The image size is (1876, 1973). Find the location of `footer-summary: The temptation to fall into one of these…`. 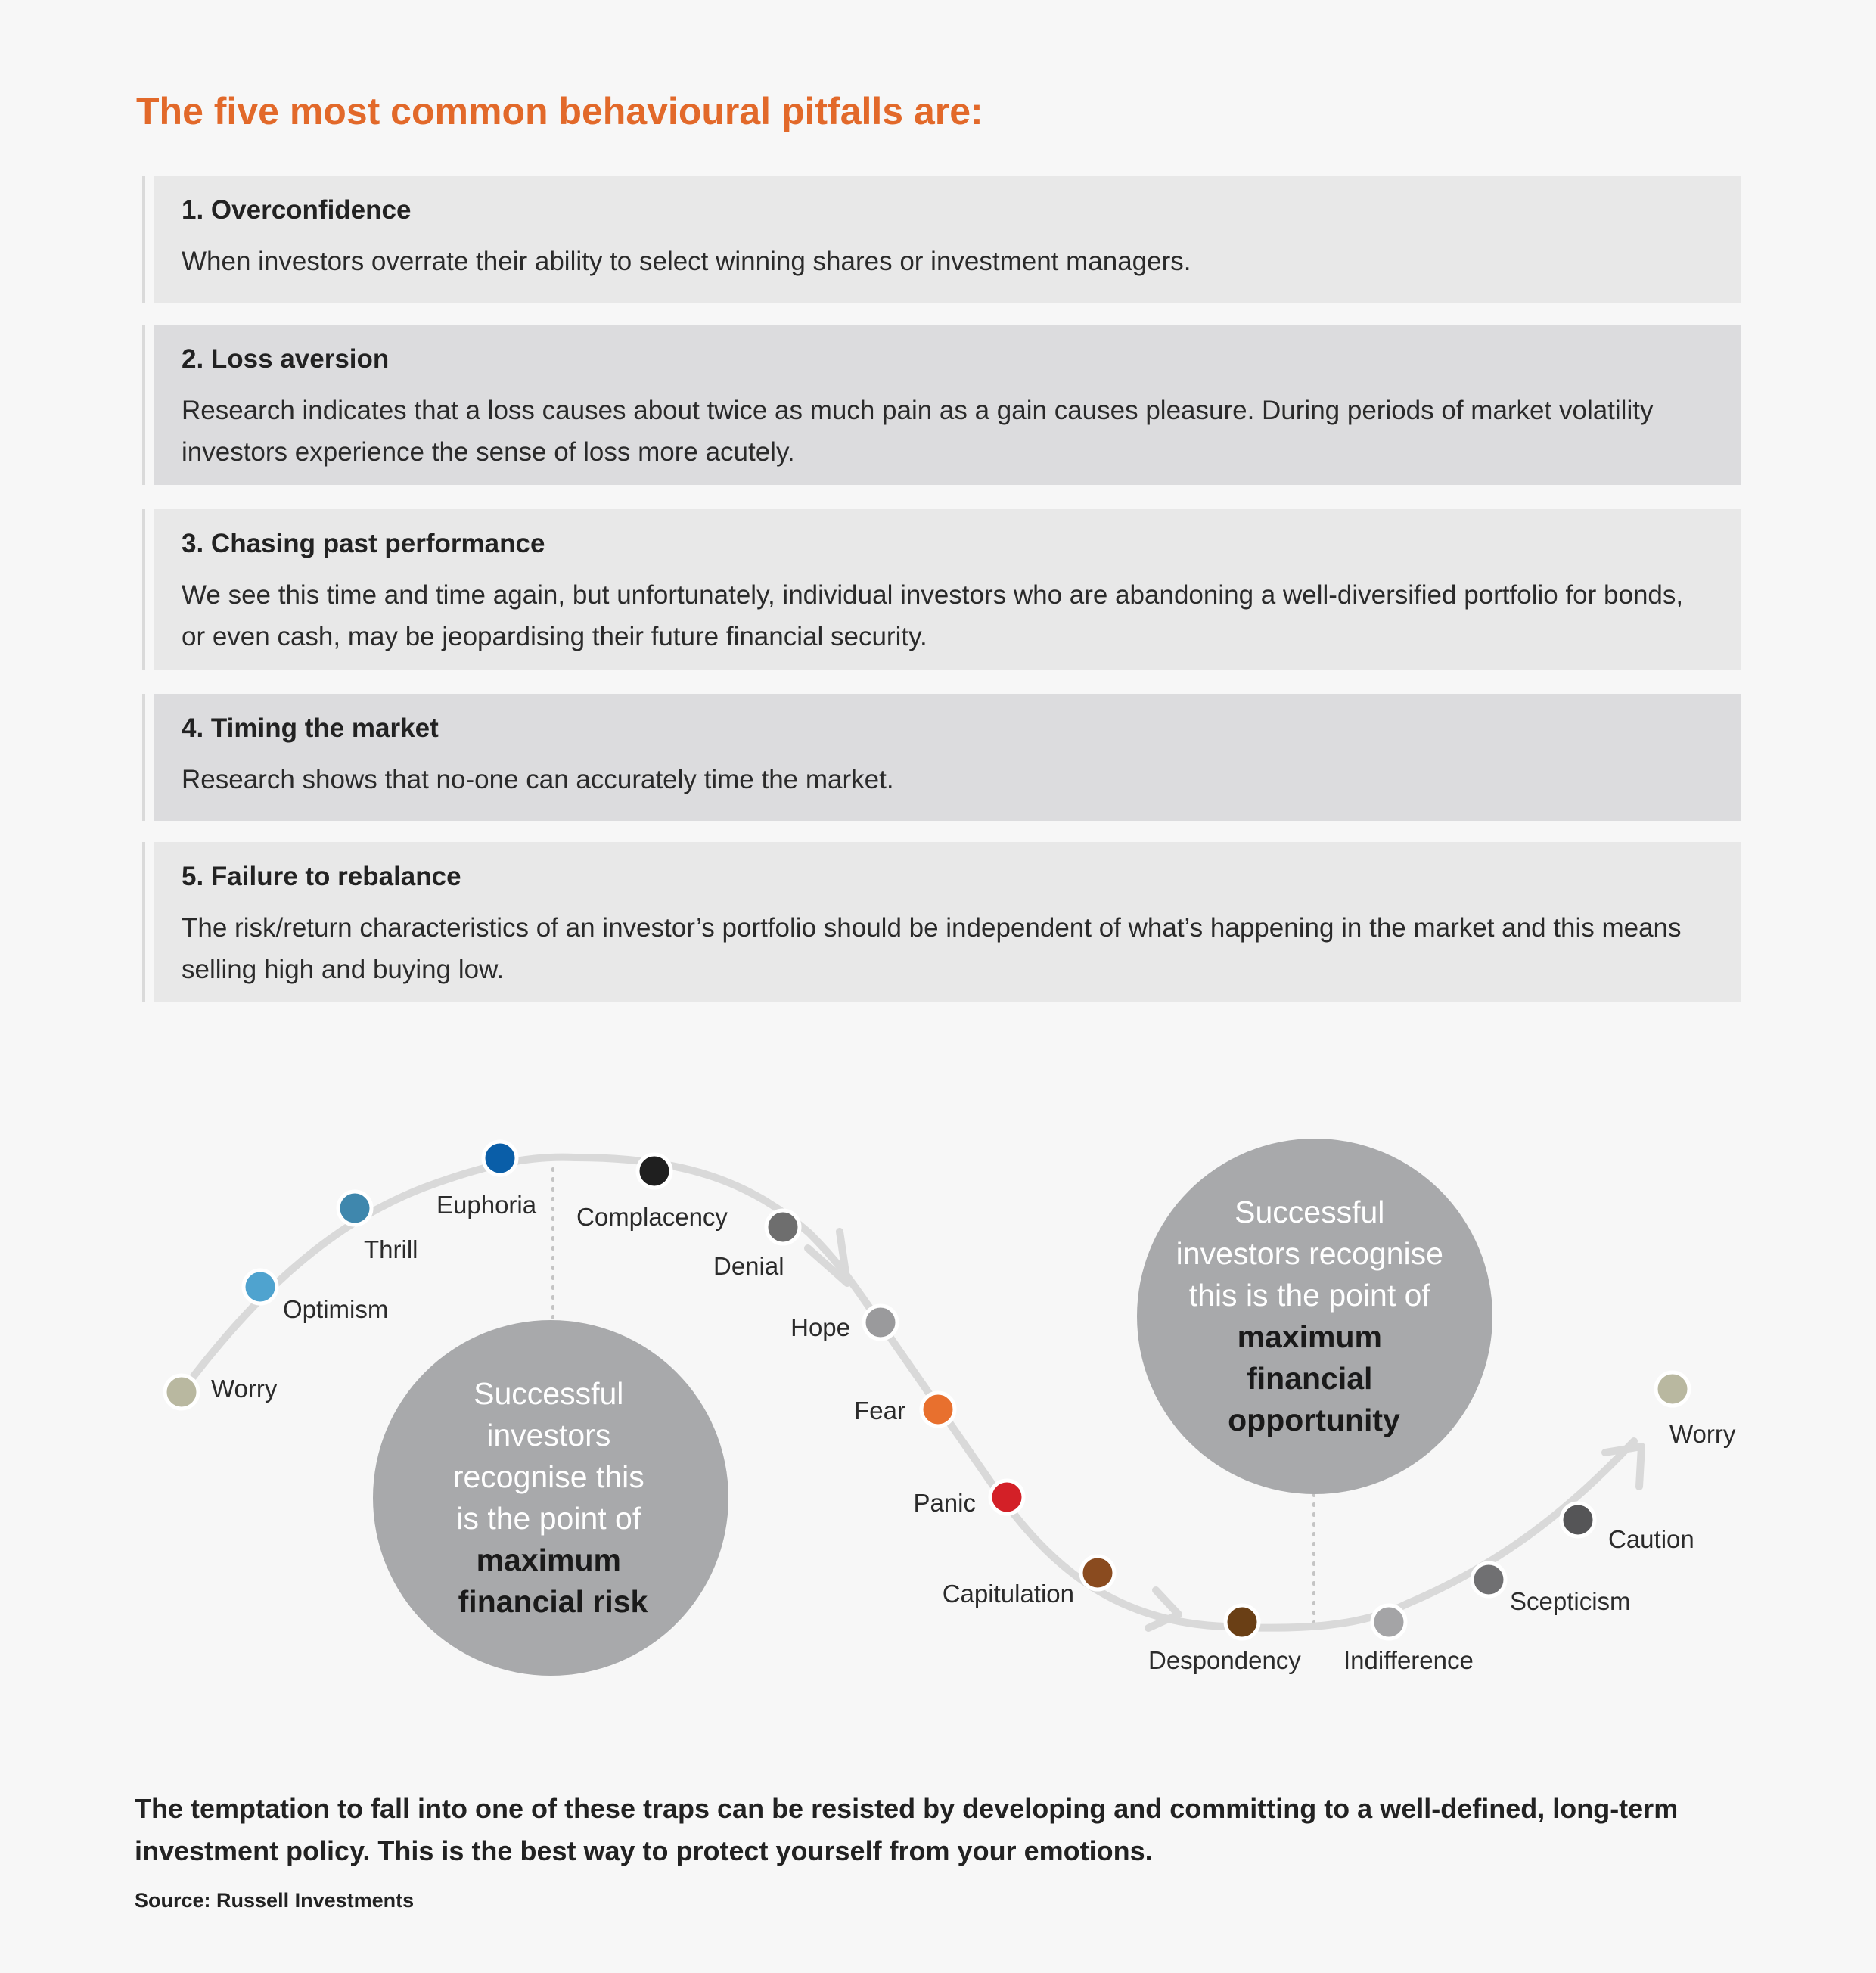

footer-summary: The temptation to fall into one of these… is located at coordinates (907, 1829).